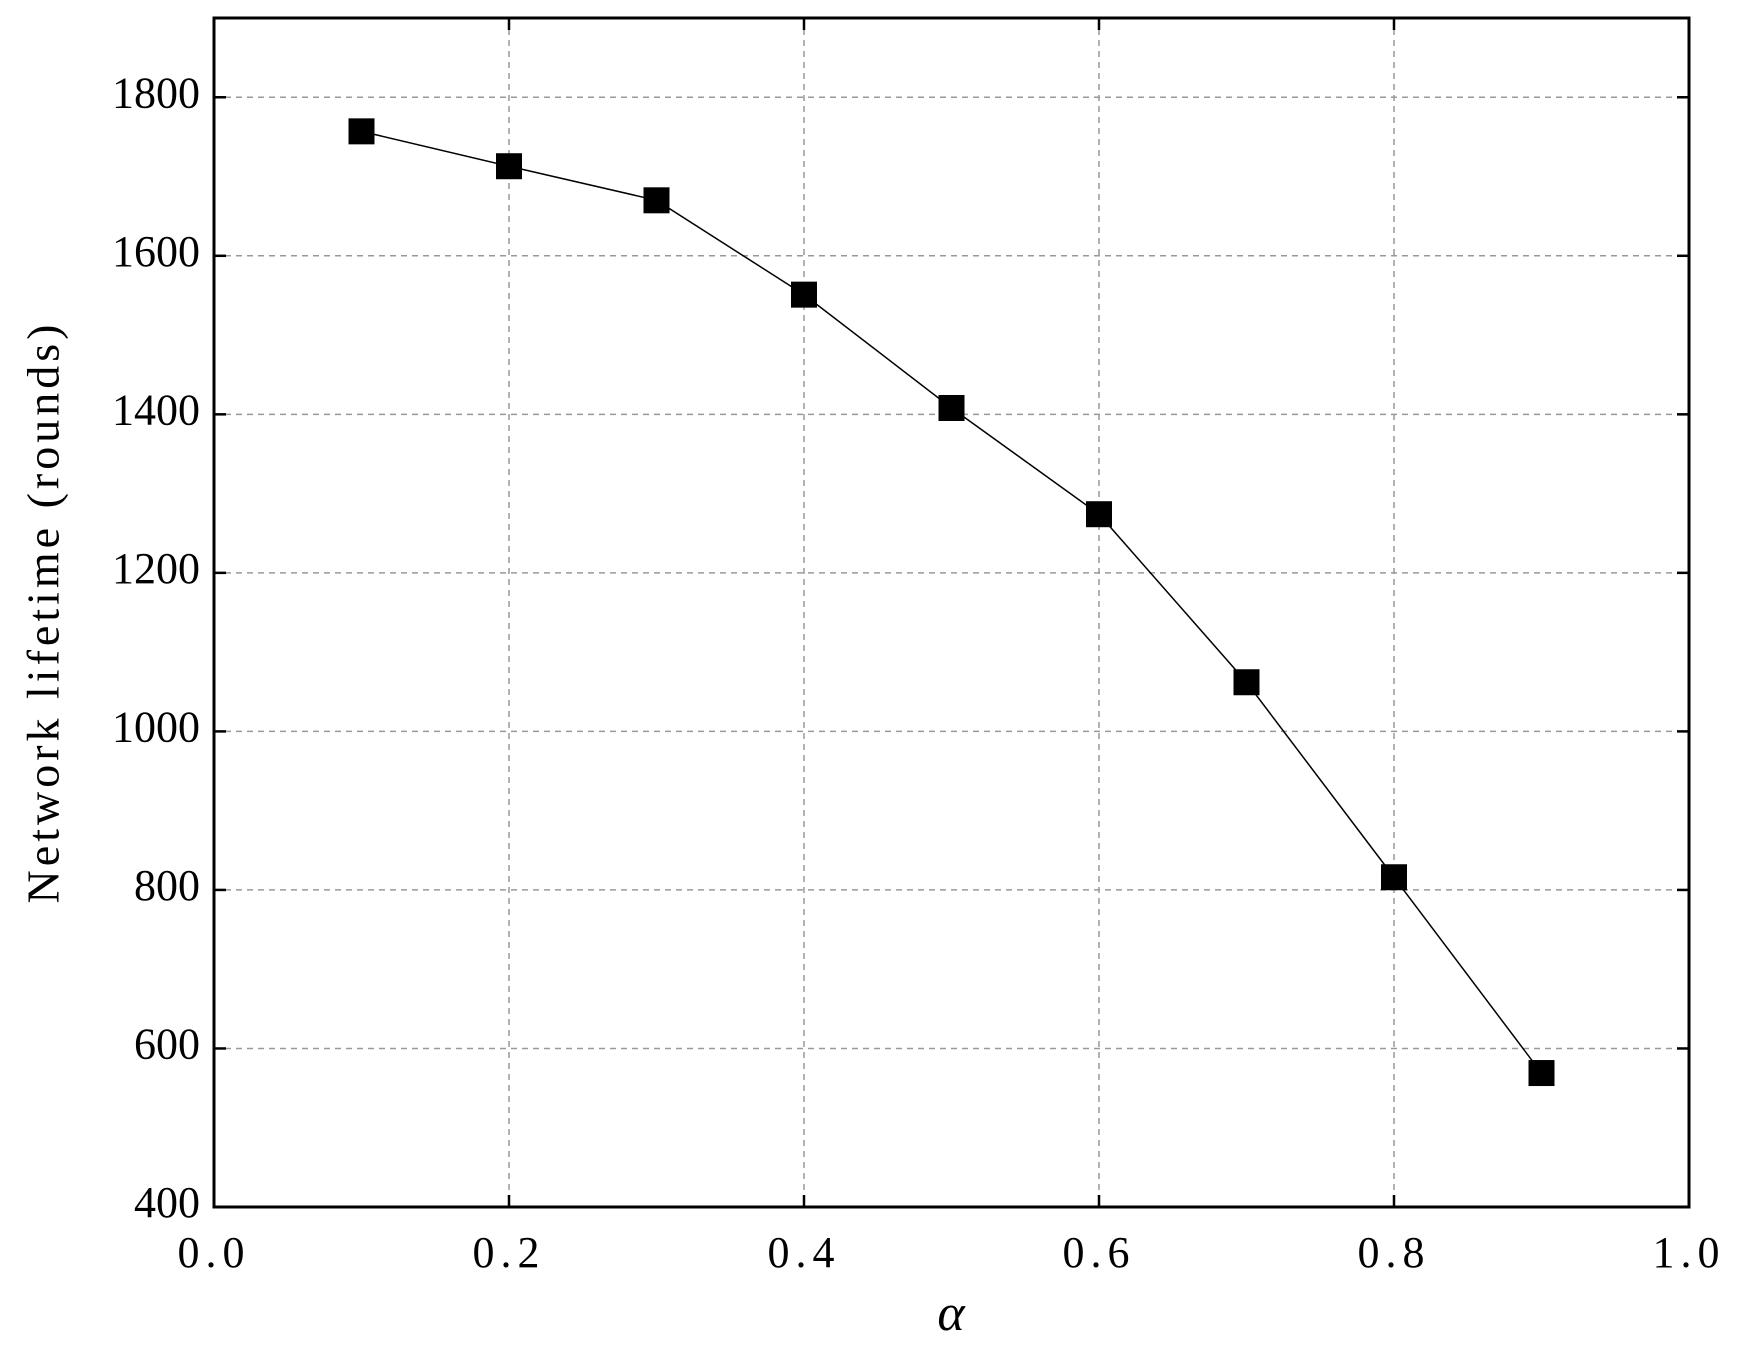  What do you see at coordinates (167, 1202) in the screenshot?
I see `y-tick-label: 400` at bounding box center [167, 1202].